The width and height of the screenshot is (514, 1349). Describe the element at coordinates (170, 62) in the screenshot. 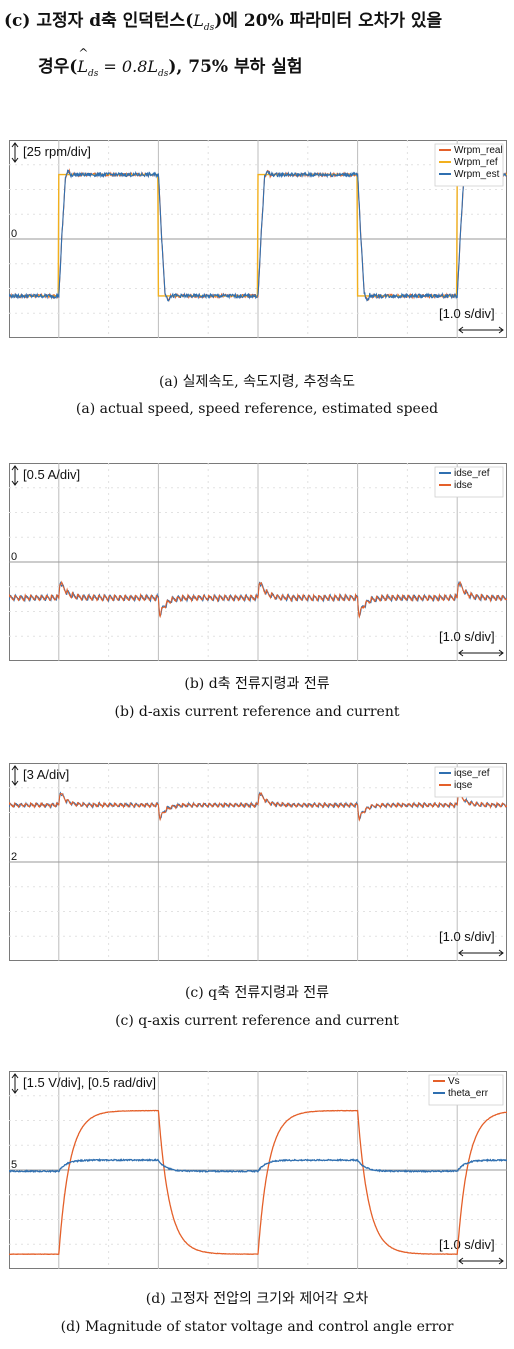

I see `section-heading-line2: 경우(Lds = 0.8Lds), 75% 부하 실험` at that location.